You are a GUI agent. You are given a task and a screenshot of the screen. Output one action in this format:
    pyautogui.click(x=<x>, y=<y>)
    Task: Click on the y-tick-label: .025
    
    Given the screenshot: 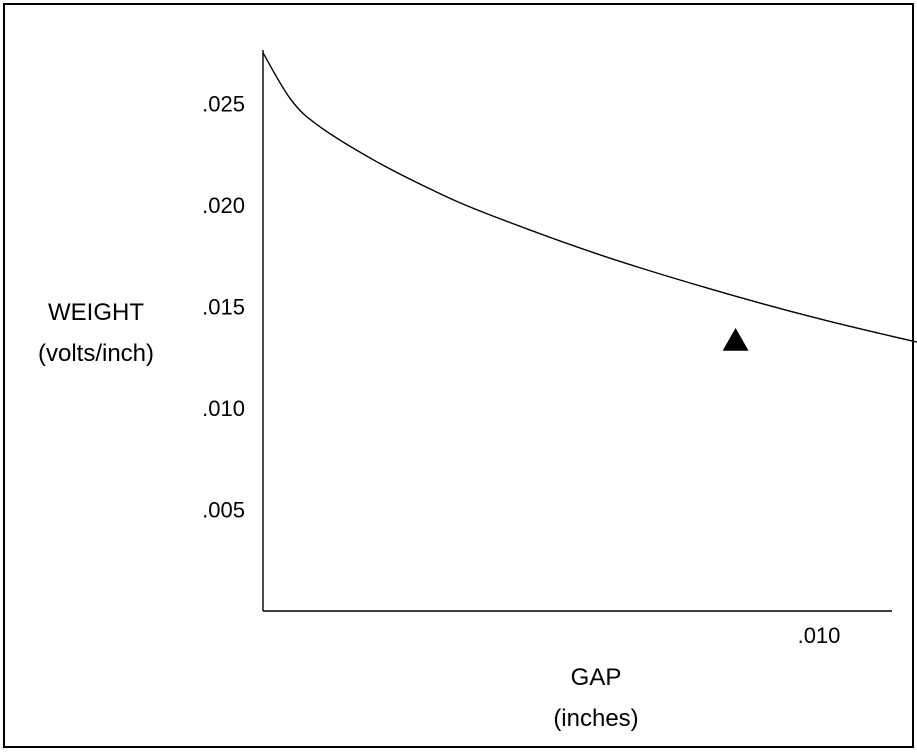 What is the action you would take?
    pyautogui.click(x=223, y=104)
    